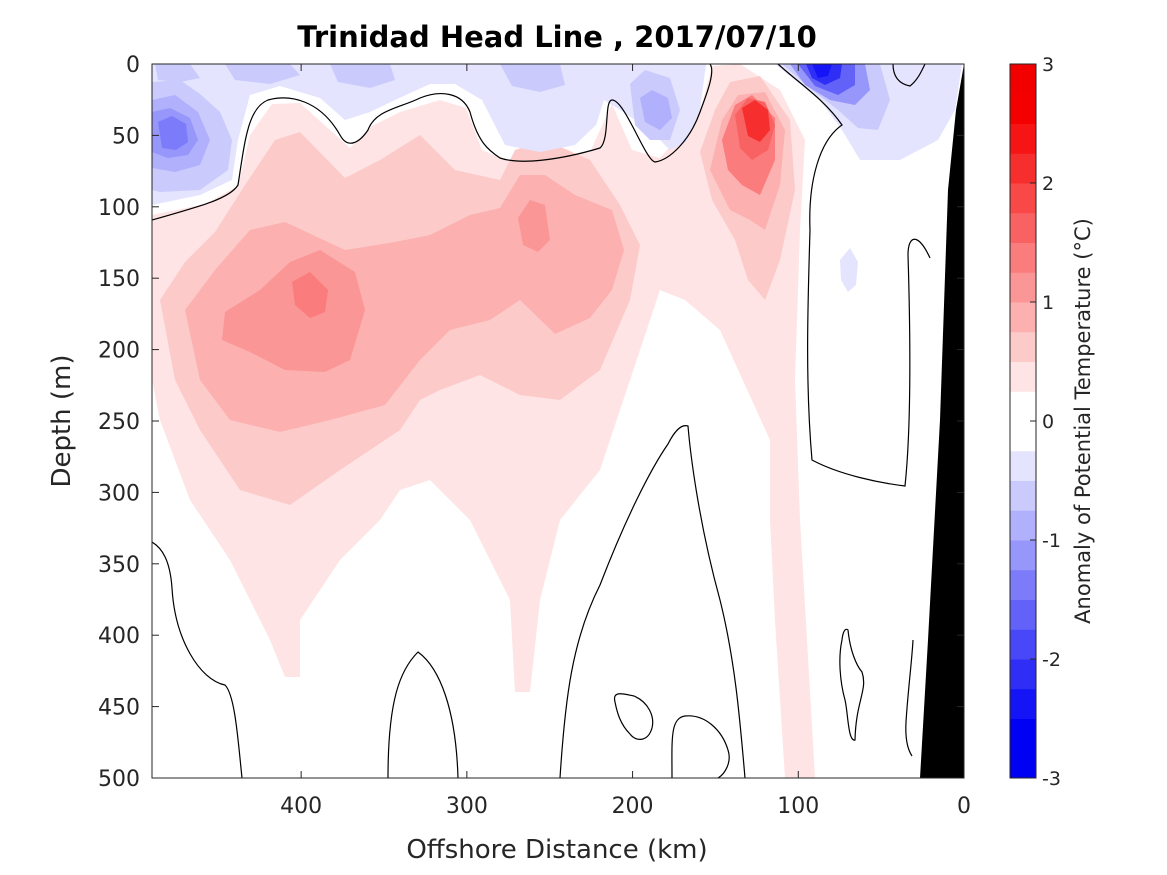  Describe the element at coordinates (557, 37) in the screenshot. I see `chart-title: Trinidad Head Line , 2017/07/10` at that location.